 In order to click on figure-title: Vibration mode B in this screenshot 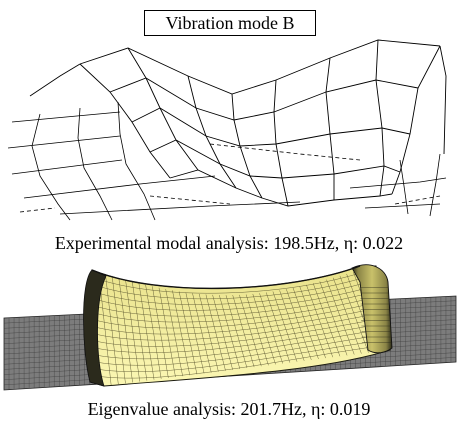, I will do `click(230, 23)`.